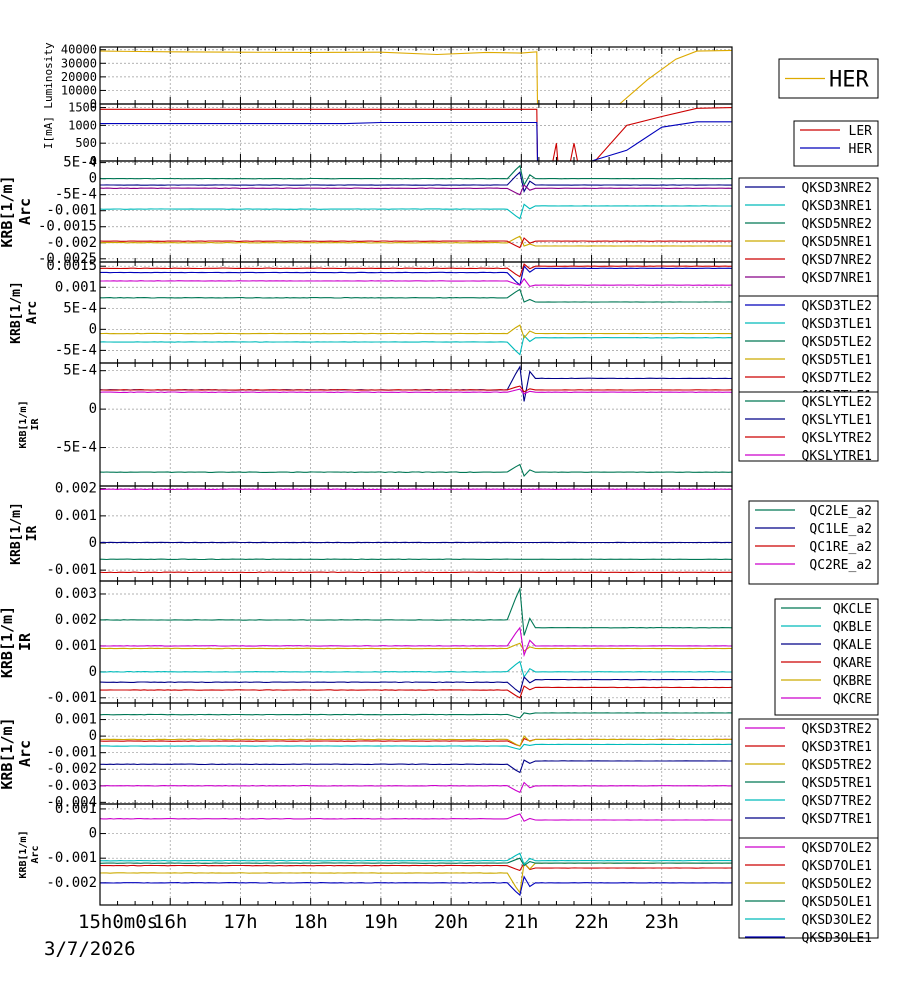  Describe the element at coordinates (416, 741) in the screenshot. I see `series-line-QKSD5TRE2` at that location.